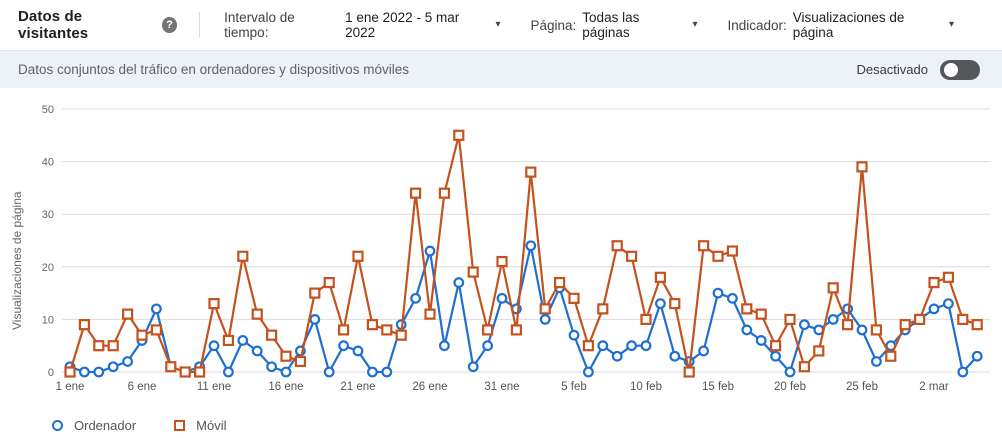 Image resolution: width=1002 pixels, height=438 pixels. Describe the element at coordinates (960, 69) in the screenshot. I see `combined-traffic-toggle` at that location.